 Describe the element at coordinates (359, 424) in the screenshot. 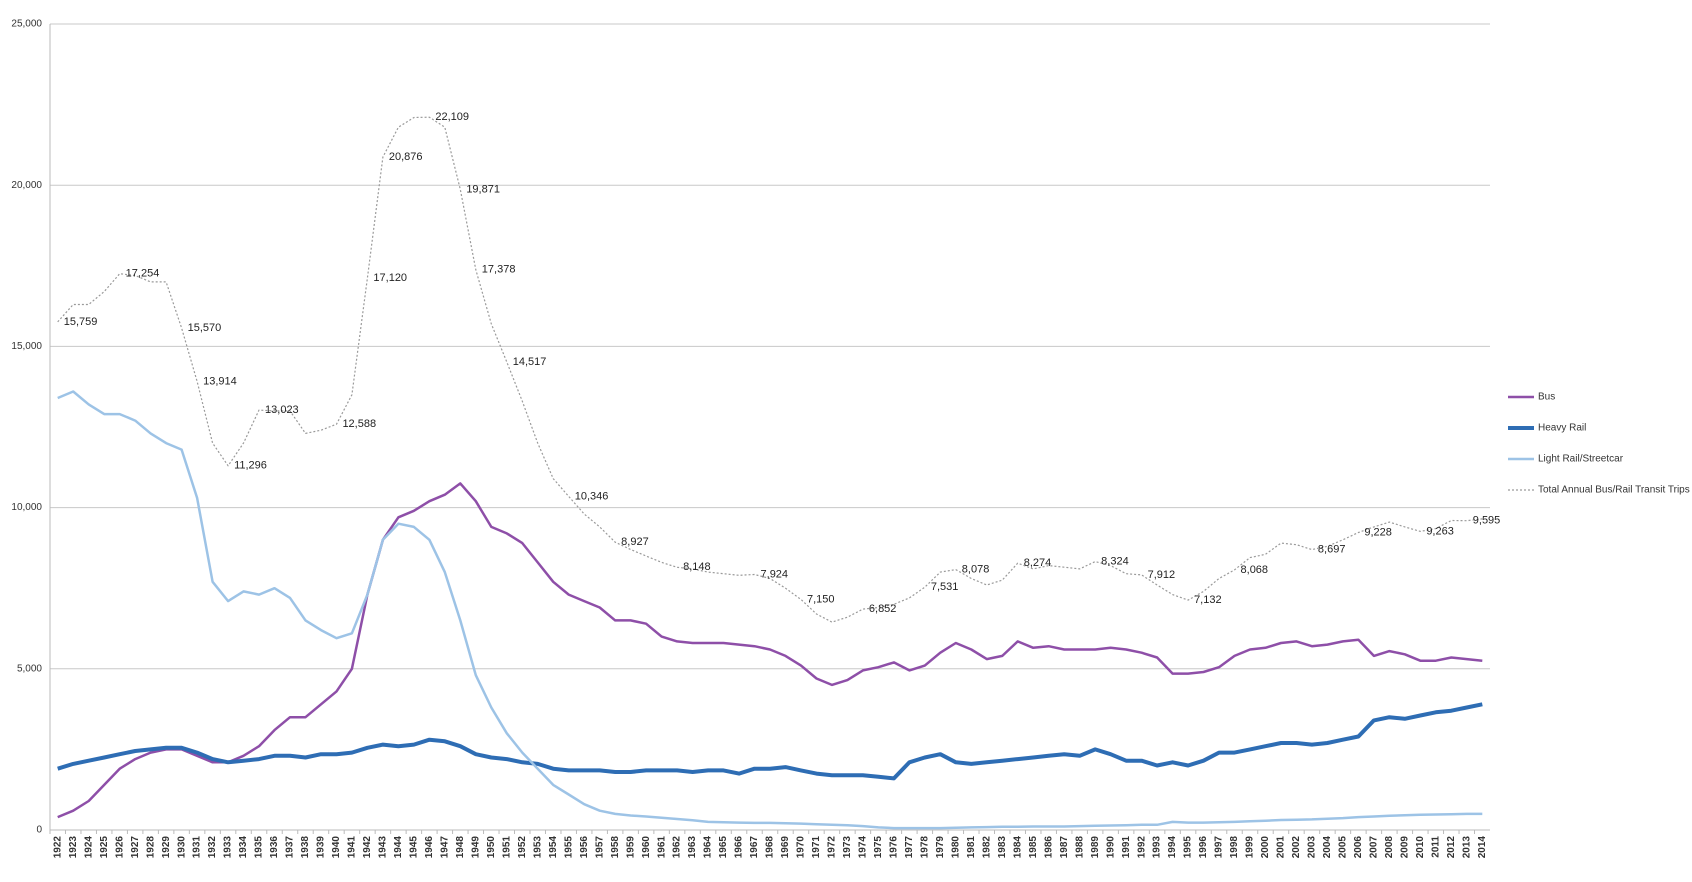

I see `data-label: 12,588` at that location.